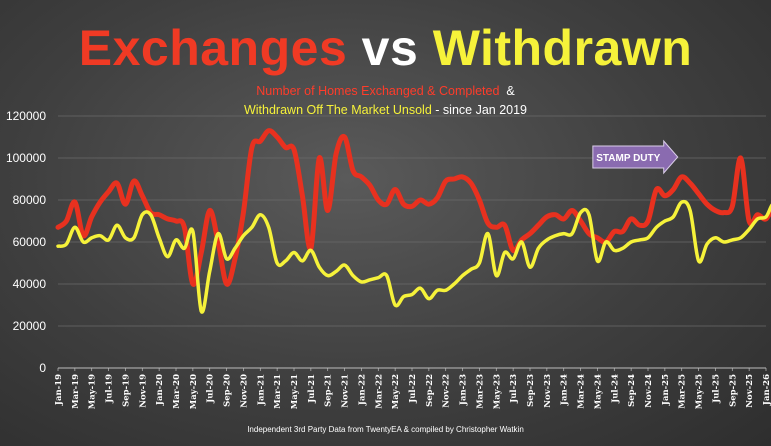 The image size is (771, 446). I want to click on subtitle-ampersand: &, so click(510, 91).